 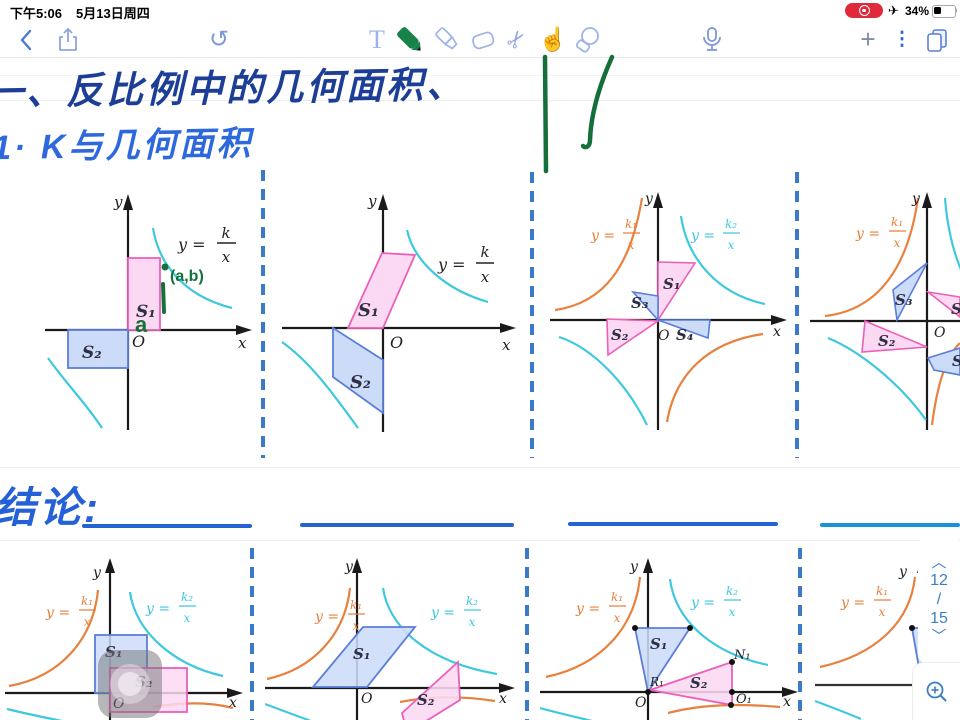 I want to click on ruled-line, so click(x=480, y=75).